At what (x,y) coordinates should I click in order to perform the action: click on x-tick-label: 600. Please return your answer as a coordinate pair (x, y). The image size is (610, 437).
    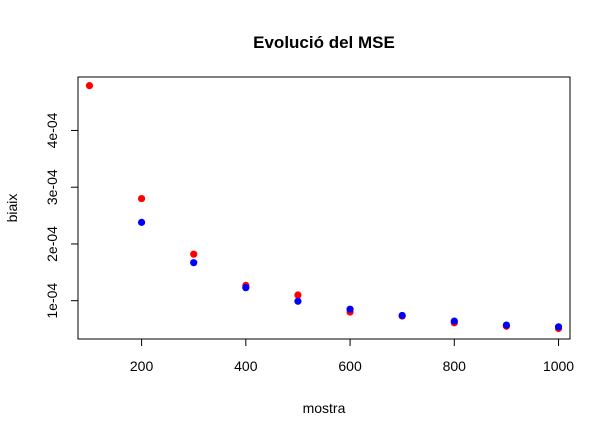
    Looking at the image, I should click on (350, 366).